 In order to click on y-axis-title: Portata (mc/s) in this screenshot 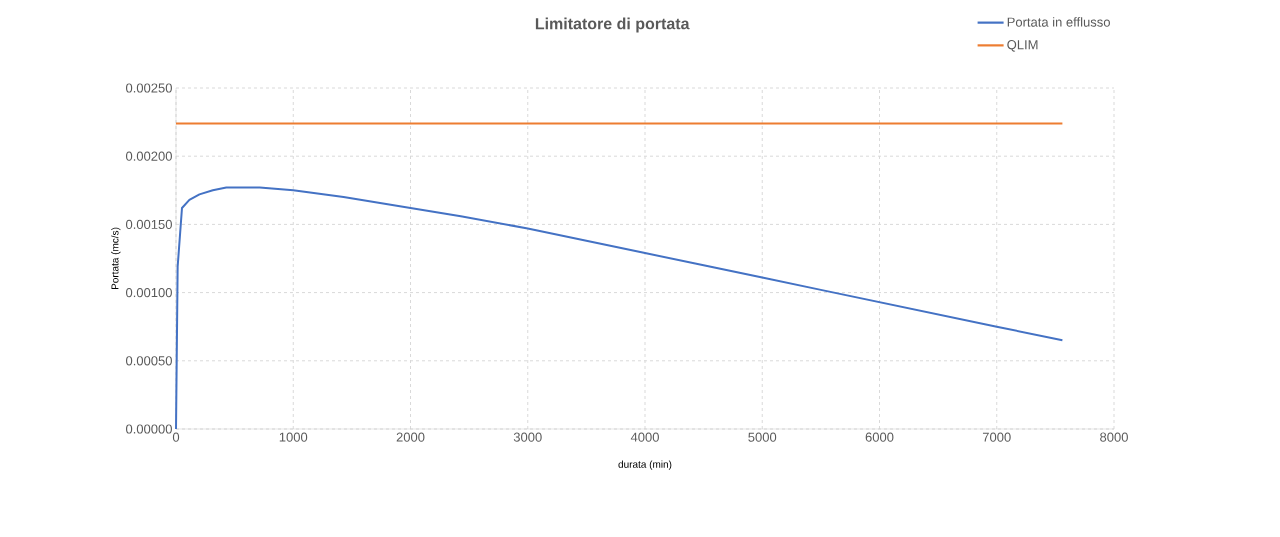, I will do `click(116, 258)`.